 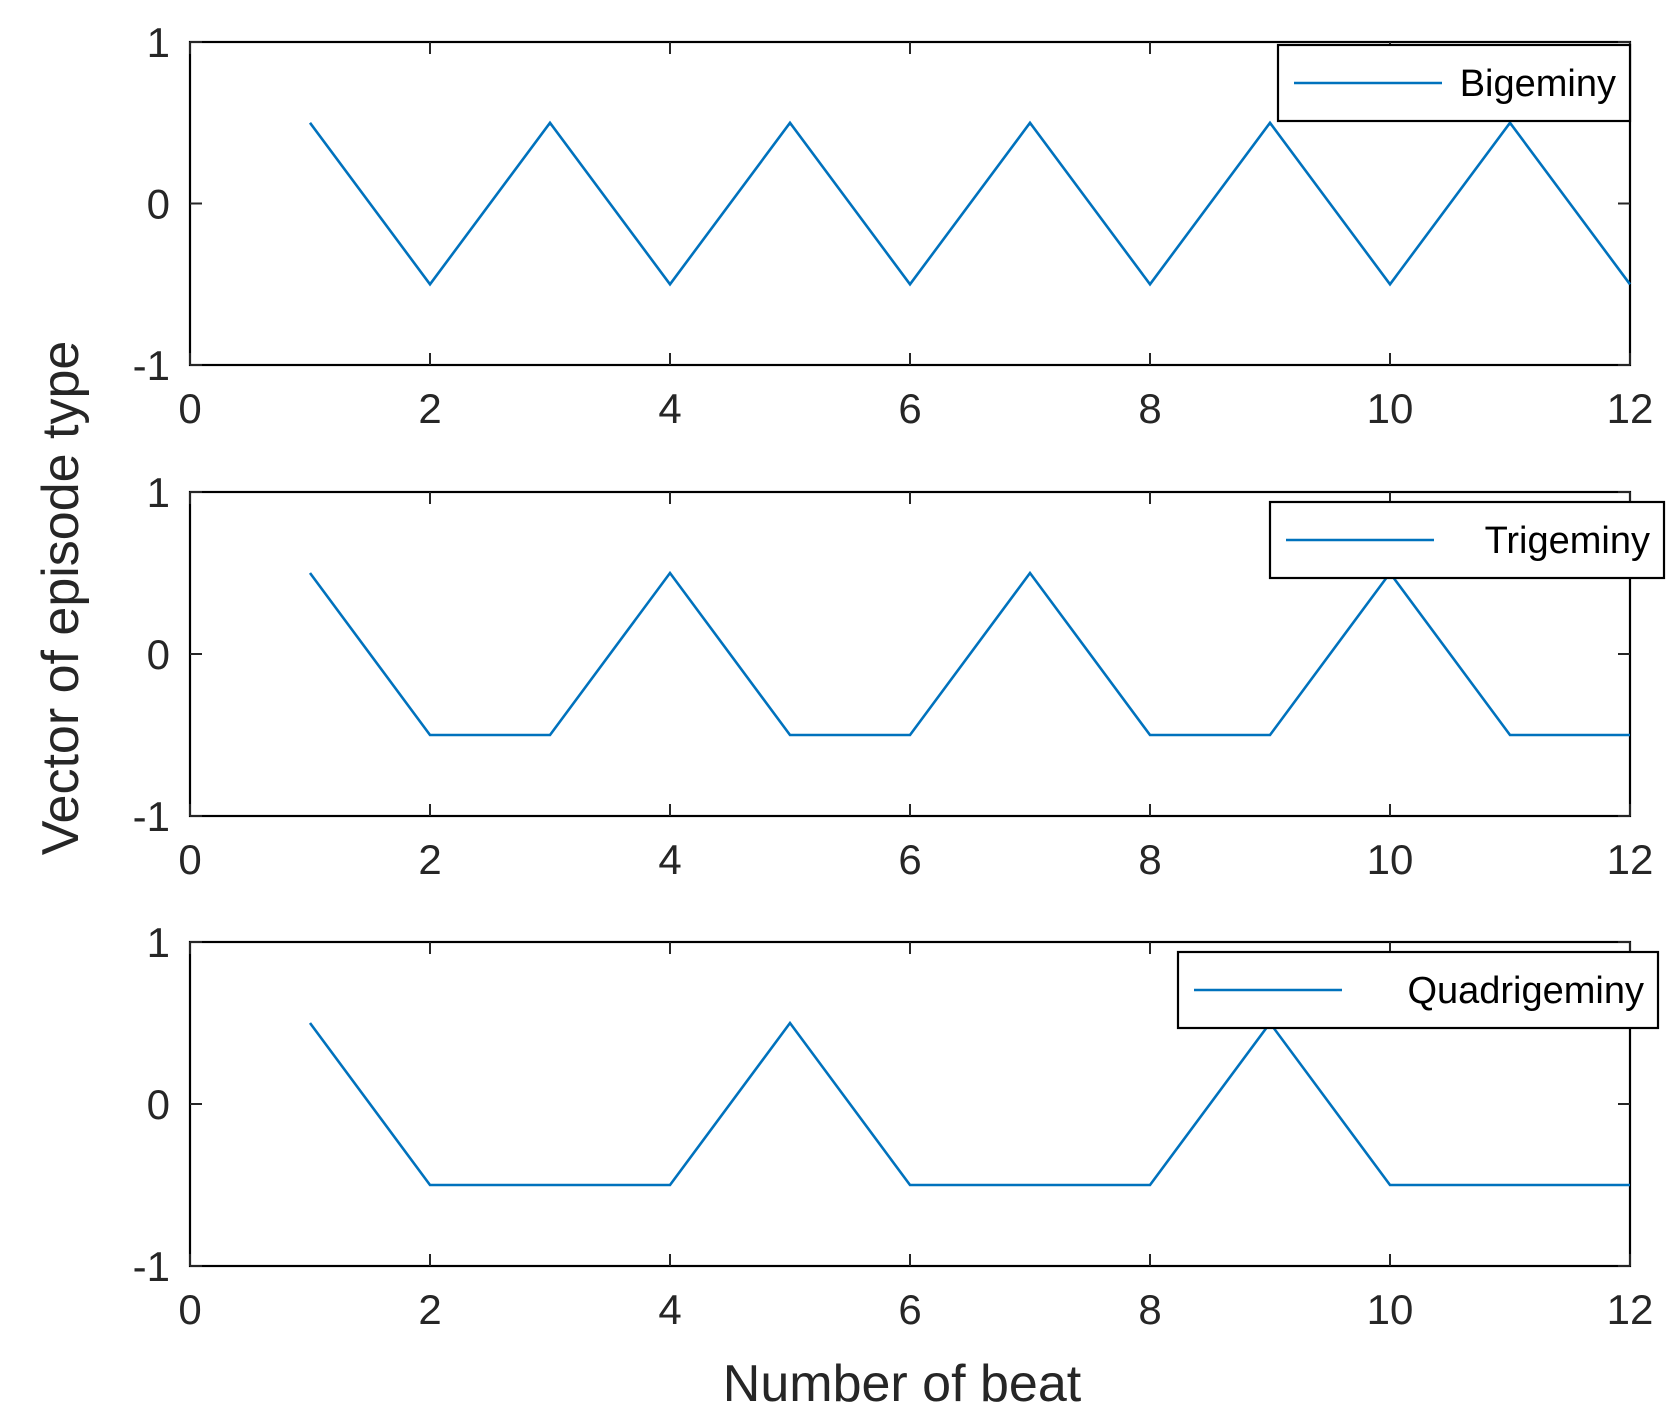 I want to click on x-axis-label: Number of beat, so click(x=902, y=1384).